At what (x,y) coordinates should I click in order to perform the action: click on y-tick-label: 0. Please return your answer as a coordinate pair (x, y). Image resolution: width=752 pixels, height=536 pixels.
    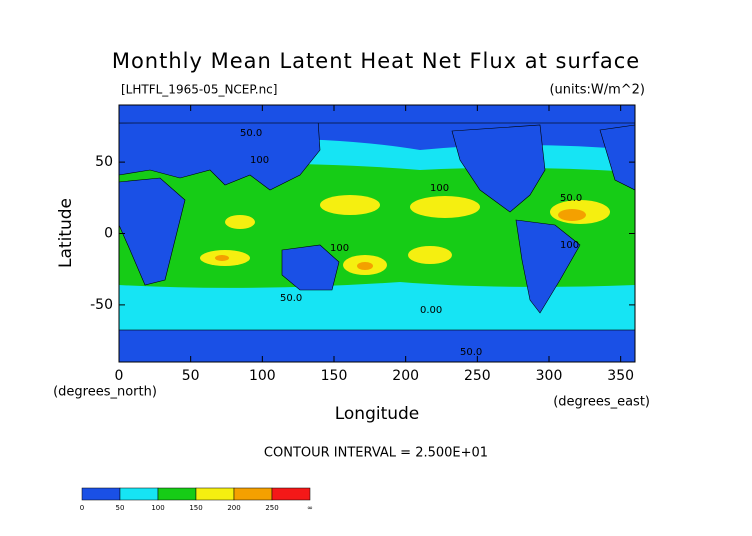
    Looking at the image, I should click on (108, 234).